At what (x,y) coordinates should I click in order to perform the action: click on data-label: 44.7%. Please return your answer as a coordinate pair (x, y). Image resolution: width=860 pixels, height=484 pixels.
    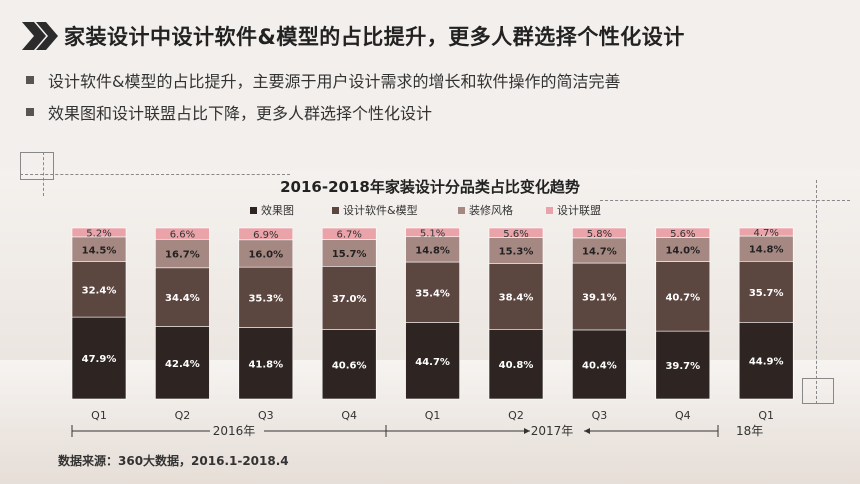
    Looking at the image, I should click on (432, 362).